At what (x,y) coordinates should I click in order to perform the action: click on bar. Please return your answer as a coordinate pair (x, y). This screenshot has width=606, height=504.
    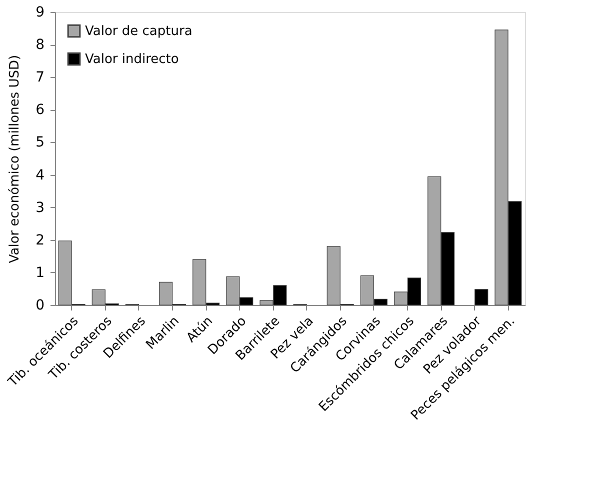
    Looking at the image, I should click on (481, 297).